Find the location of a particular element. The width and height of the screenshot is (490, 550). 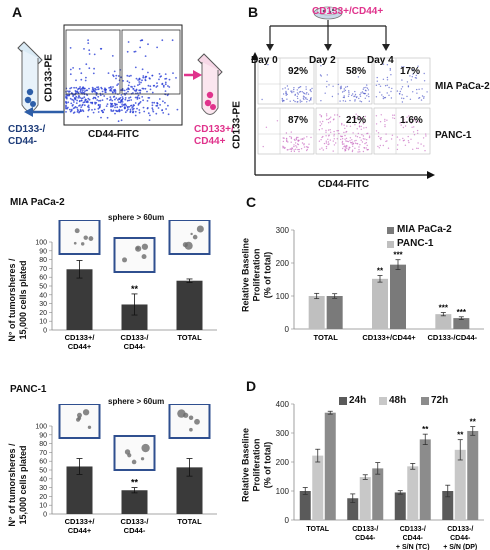

gate-left is located at coordinates (93, 62).